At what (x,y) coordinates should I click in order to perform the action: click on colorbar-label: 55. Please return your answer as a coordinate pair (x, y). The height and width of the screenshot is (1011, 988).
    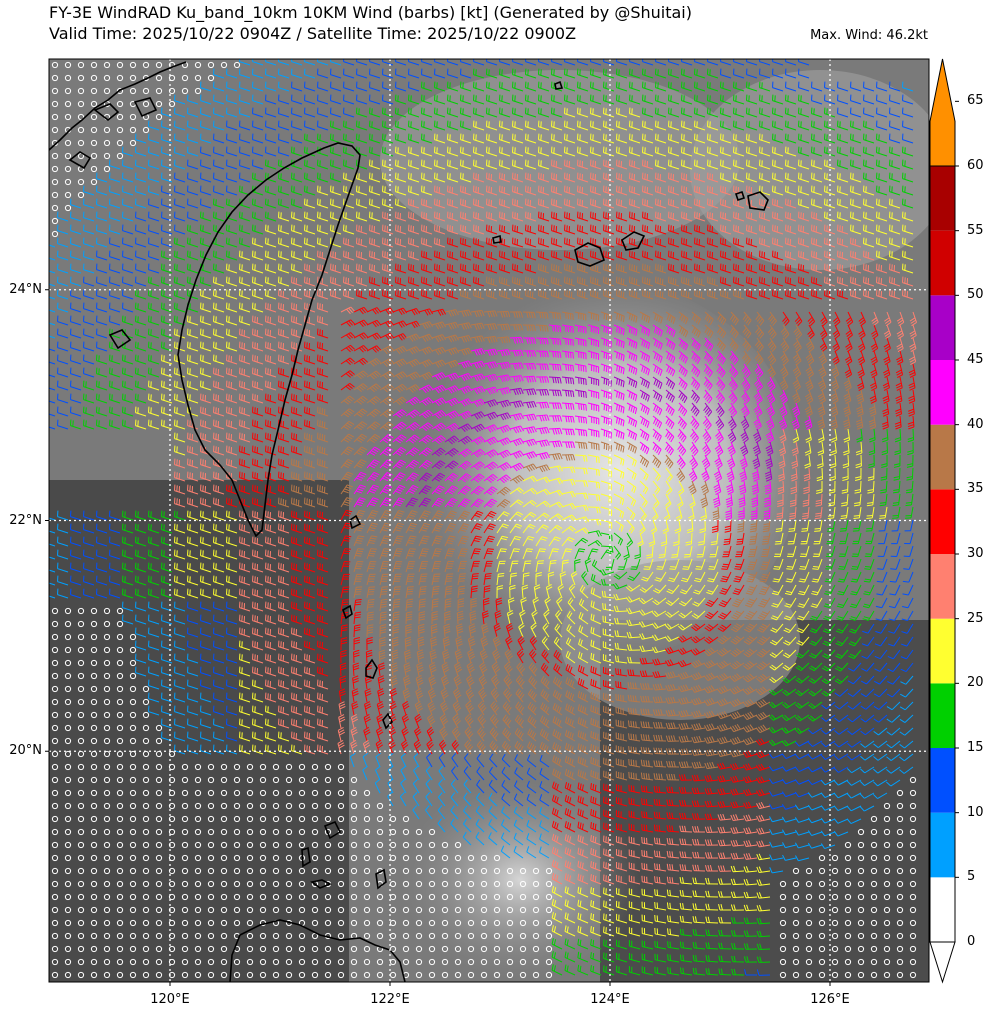
    Looking at the image, I should click on (975, 230).